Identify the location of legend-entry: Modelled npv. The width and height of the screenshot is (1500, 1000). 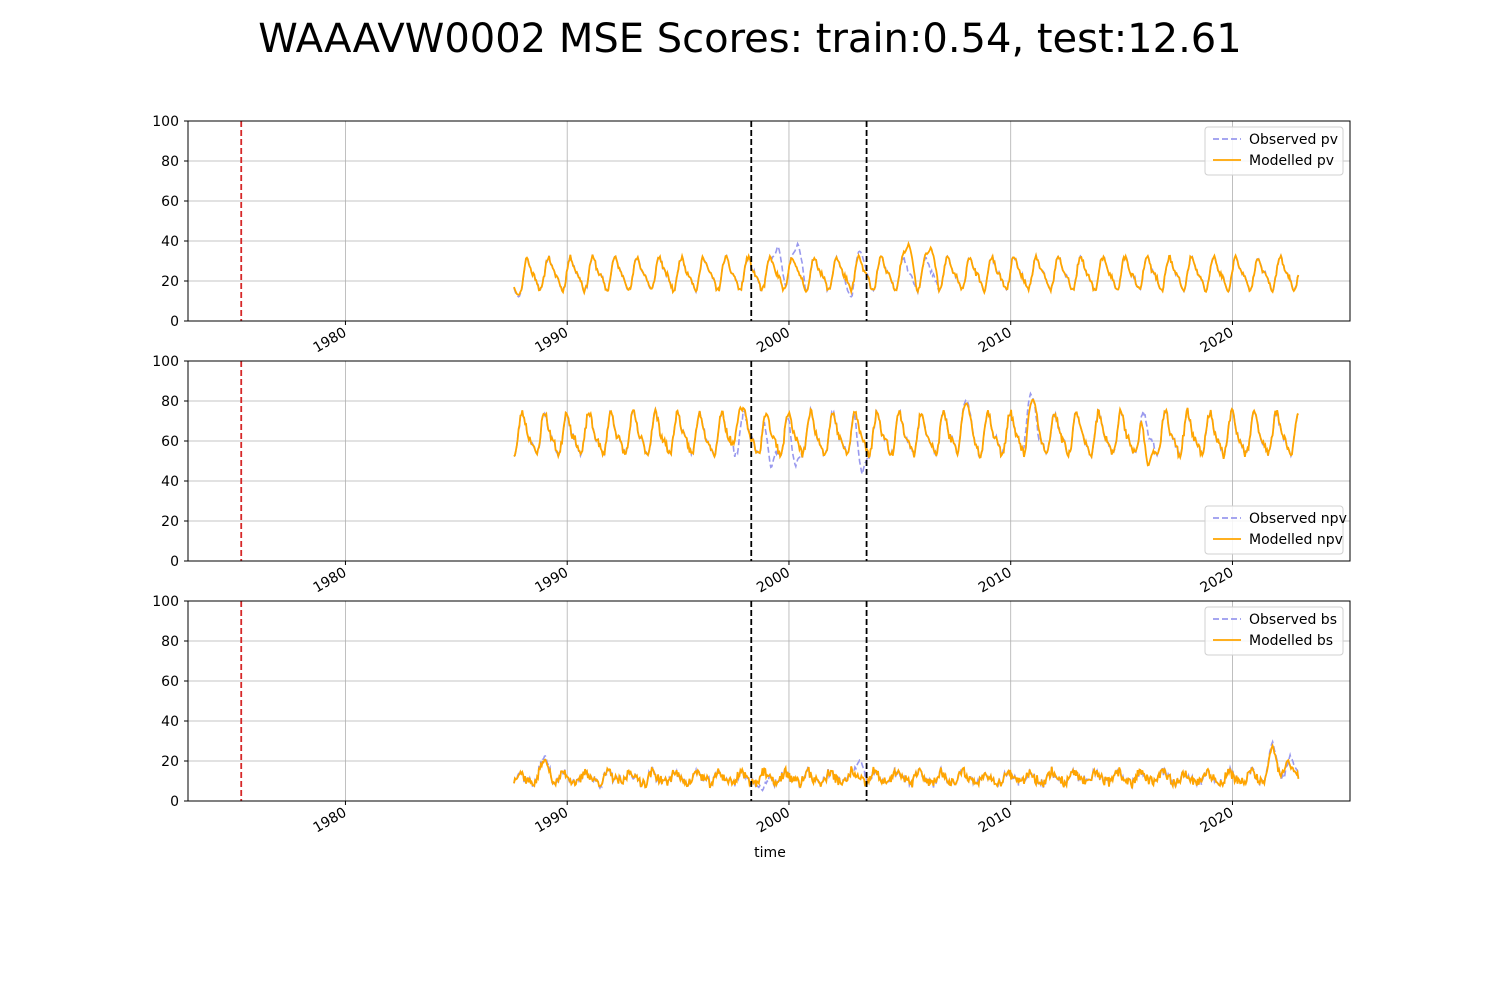
(1296, 540).